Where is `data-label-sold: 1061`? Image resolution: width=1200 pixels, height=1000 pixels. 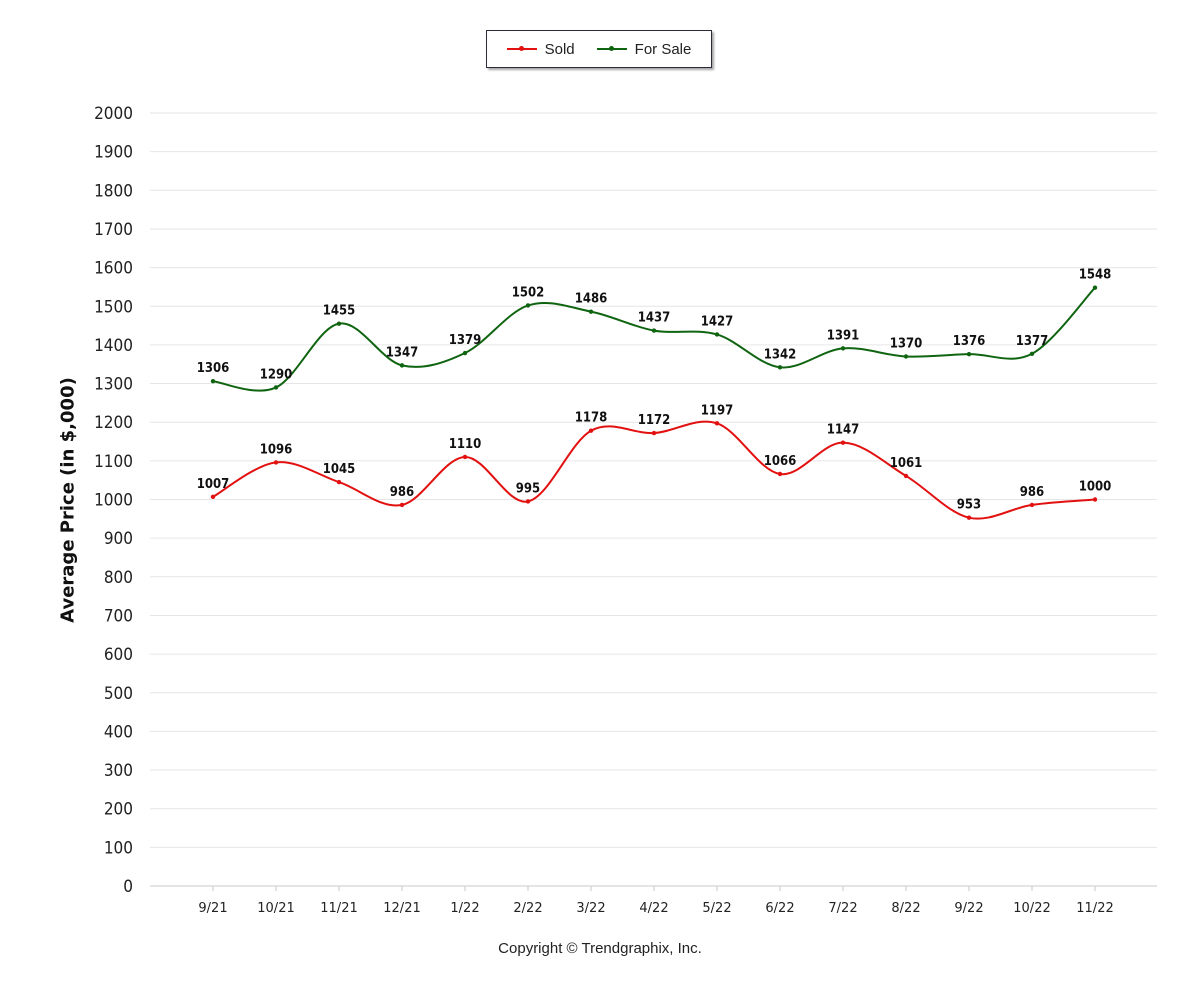 data-label-sold: 1061 is located at coordinates (906, 463).